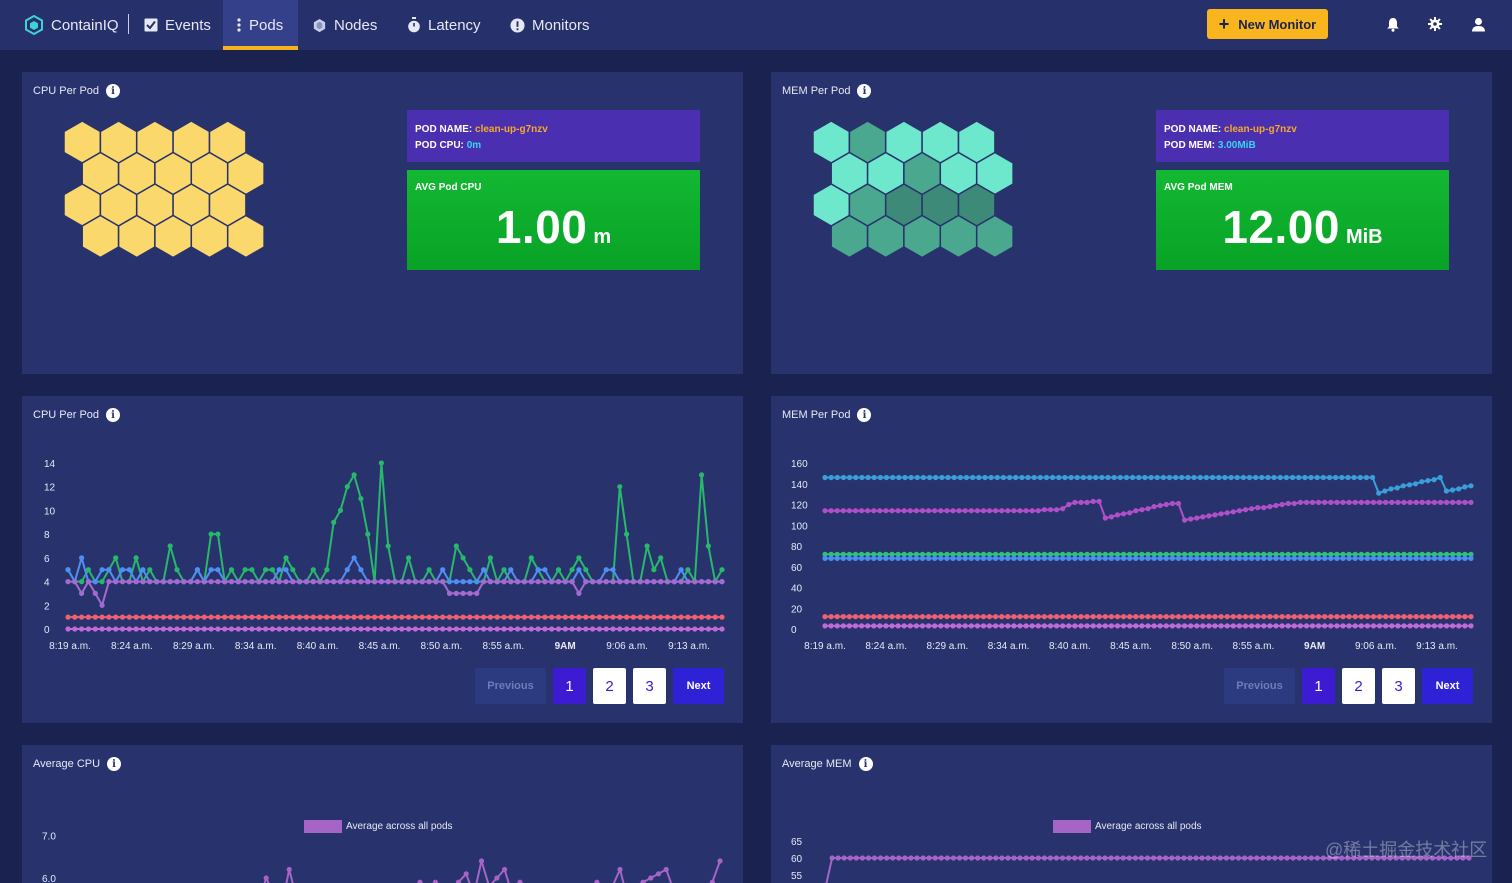 The width and height of the screenshot is (1512, 883). Describe the element at coordinates (1358, 686) in the screenshot. I see `page-2-button: 2` at that location.